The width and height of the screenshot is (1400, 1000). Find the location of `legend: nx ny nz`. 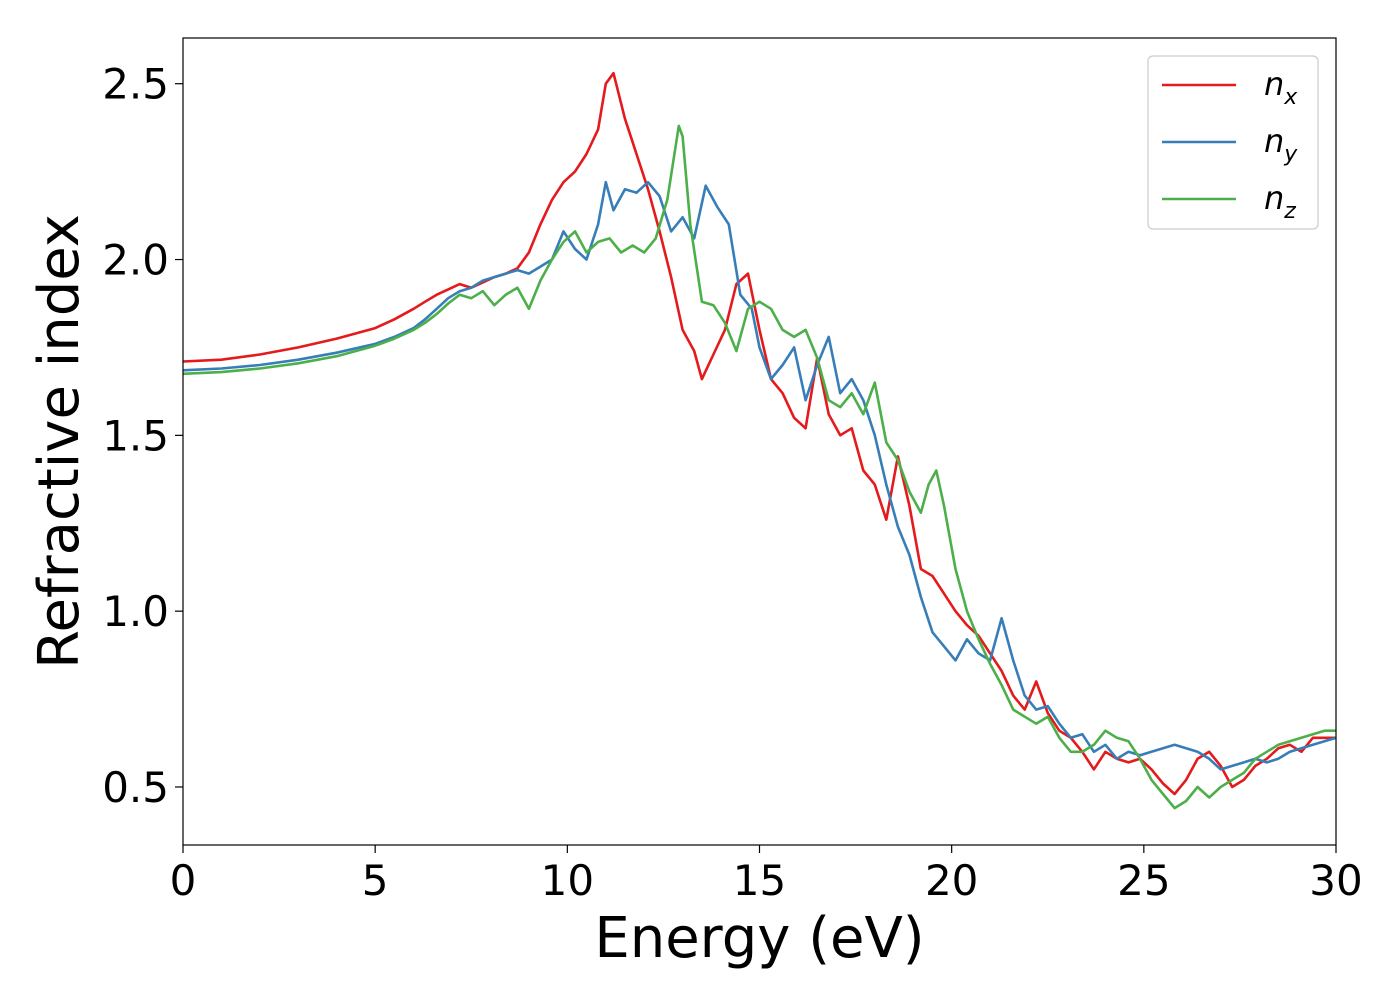

legend: nx ny nz is located at coordinates (1233, 142).